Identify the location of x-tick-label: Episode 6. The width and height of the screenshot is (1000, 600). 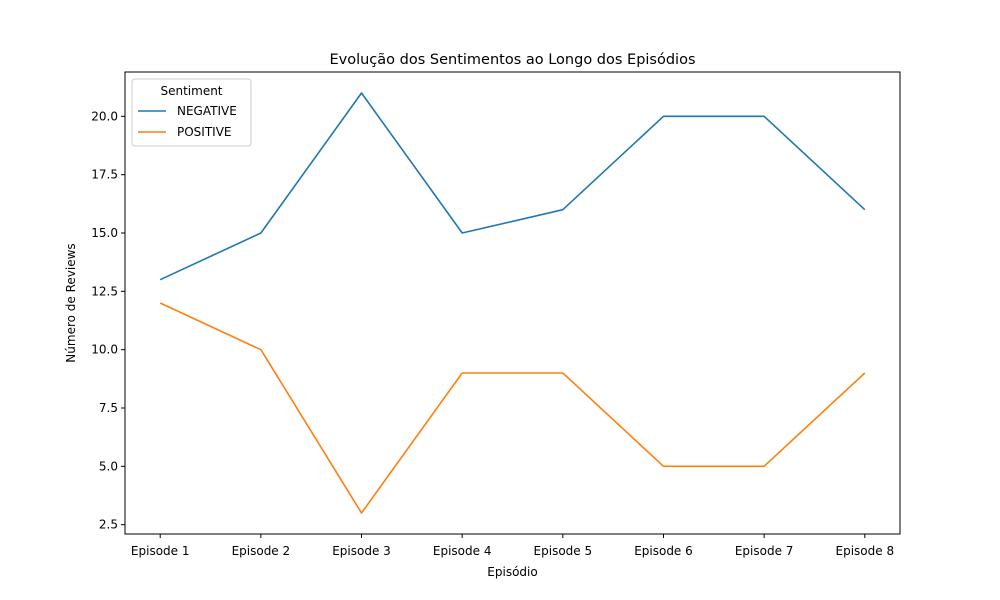
(663, 551).